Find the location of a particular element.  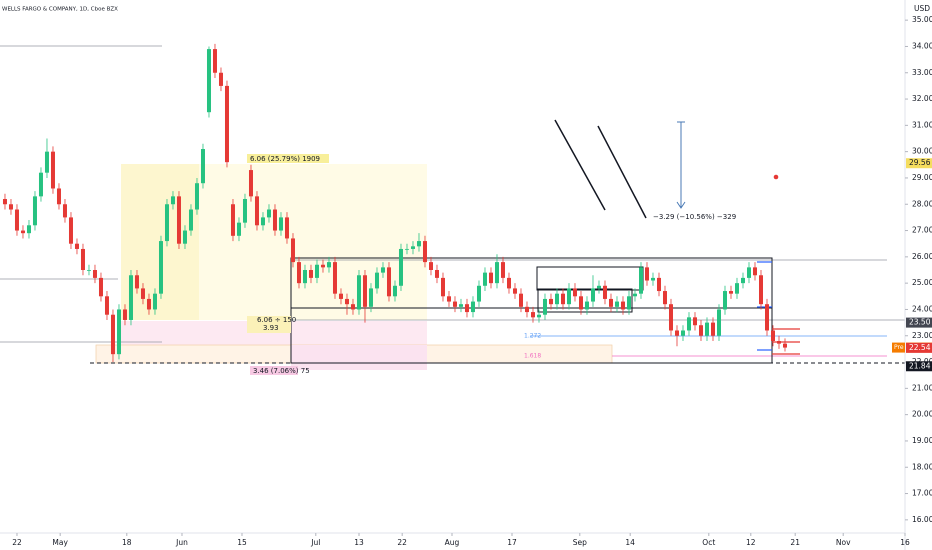

x-tick-label: Aug is located at coordinates (452, 542).